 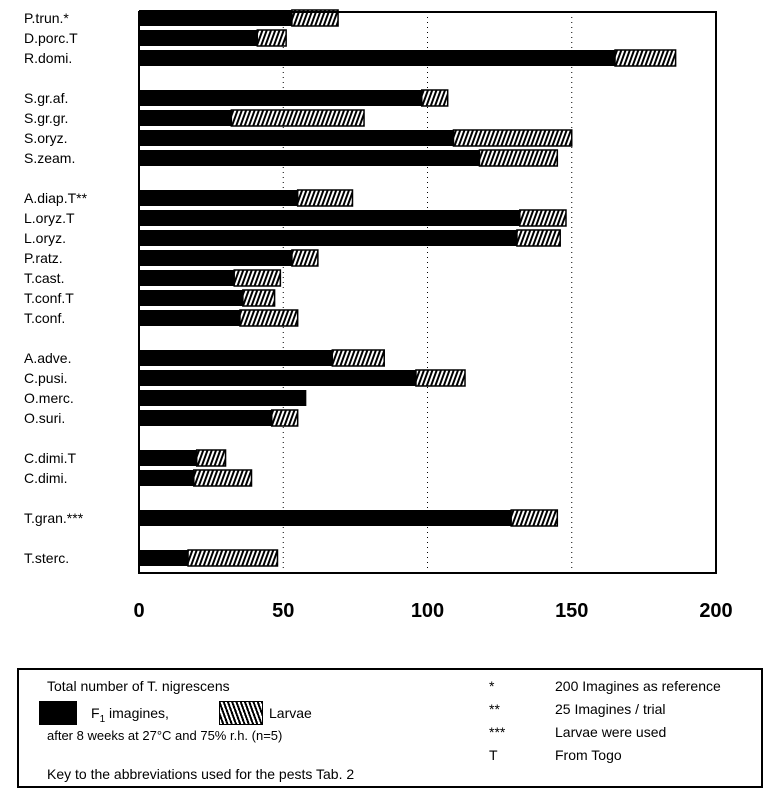 What do you see at coordinates (49, 398) in the screenshot?
I see `y-category-label: O.merc.` at bounding box center [49, 398].